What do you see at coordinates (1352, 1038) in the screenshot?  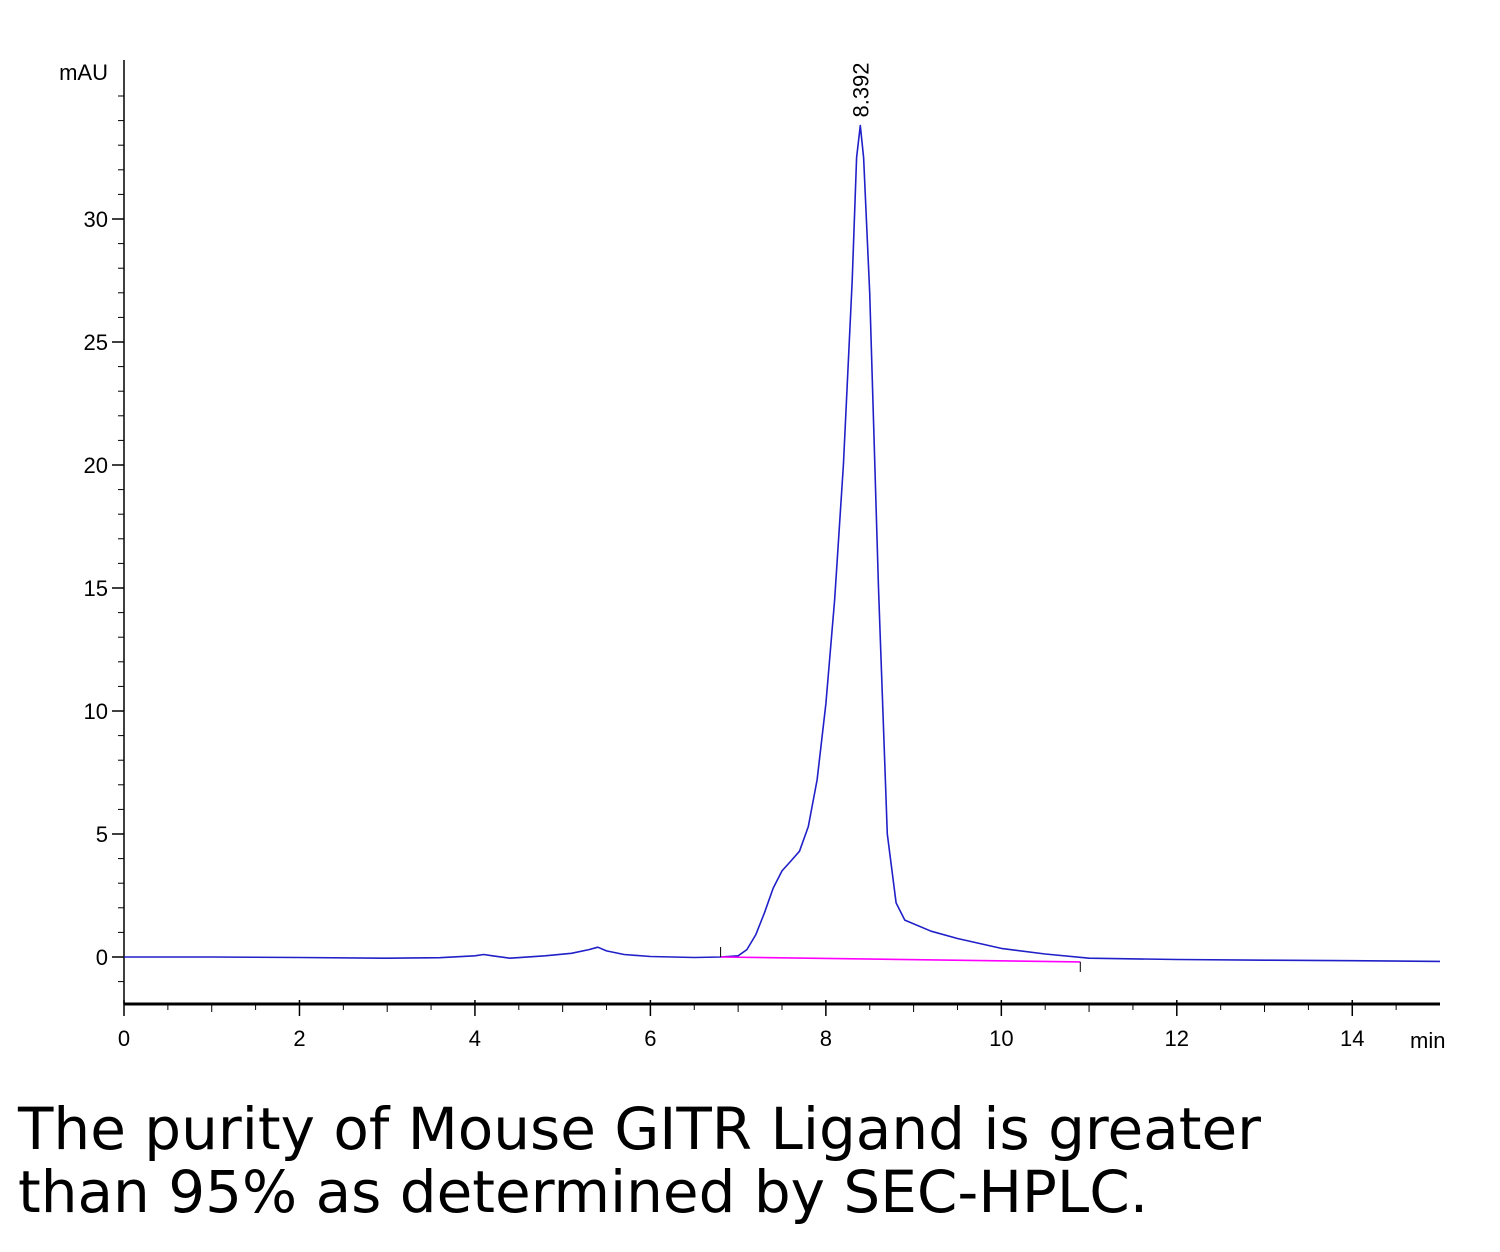 I see `x-tick-label: 14` at bounding box center [1352, 1038].